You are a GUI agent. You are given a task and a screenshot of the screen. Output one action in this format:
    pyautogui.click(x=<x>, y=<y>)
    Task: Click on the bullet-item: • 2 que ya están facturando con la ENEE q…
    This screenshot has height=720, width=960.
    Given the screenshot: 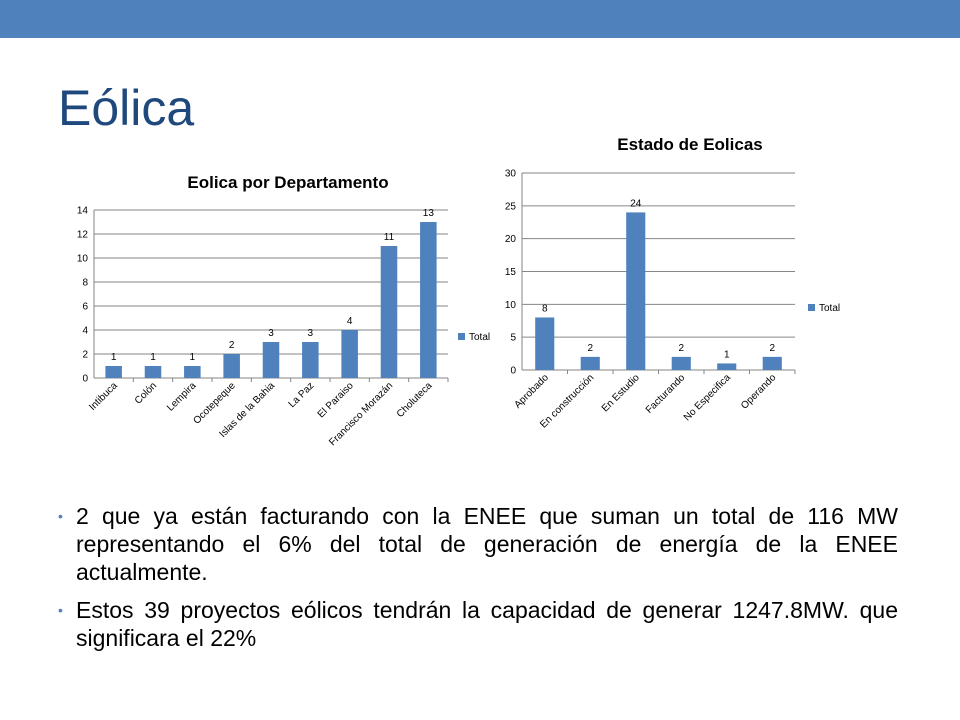 What is the action you would take?
    pyautogui.click(x=478, y=544)
    